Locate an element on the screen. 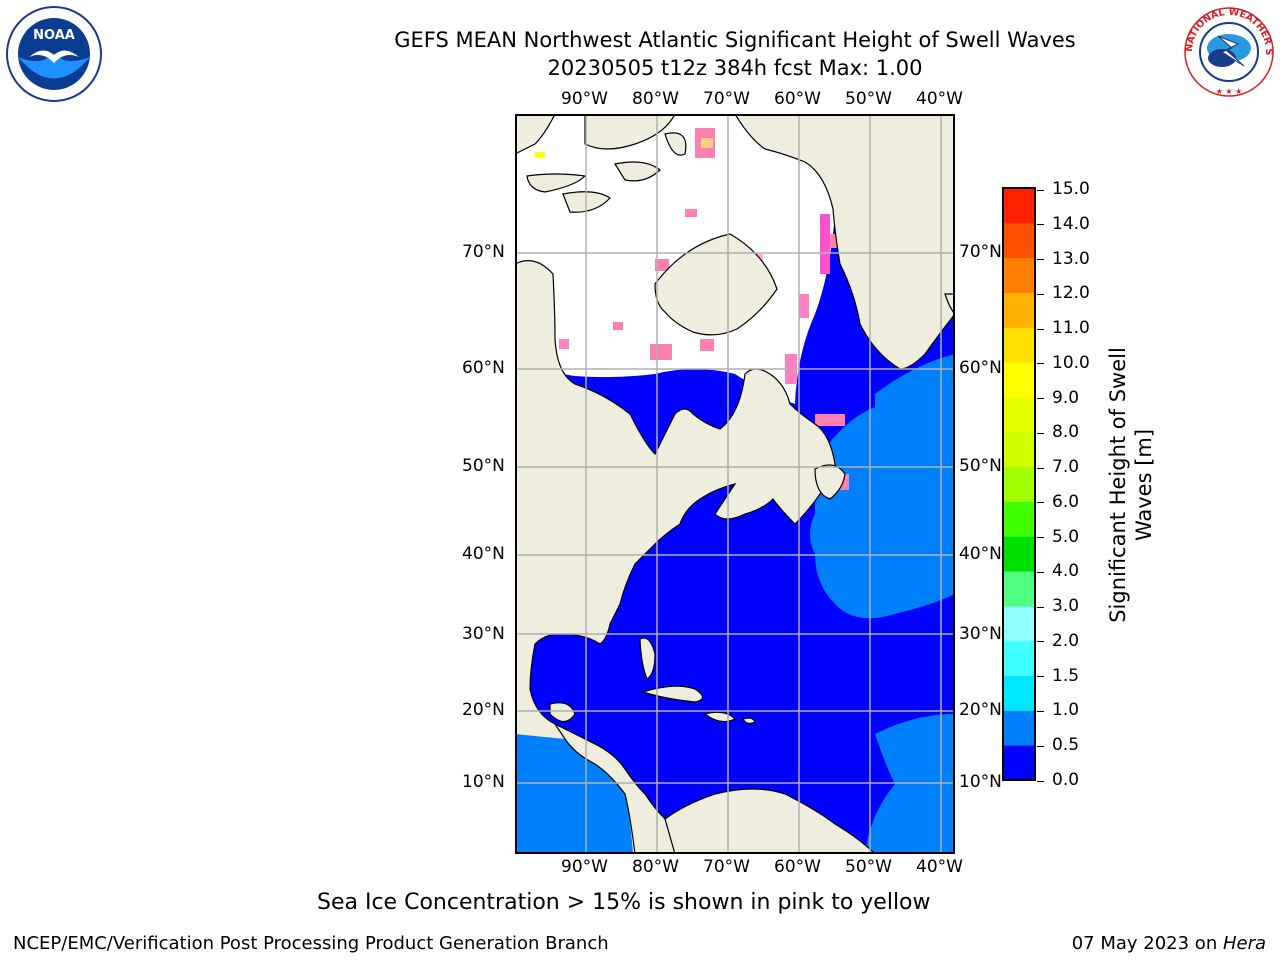 This screenshot has width=1280, height=960. colorbar-tick-label: 7.0 is located at coordinates (1066, 467).